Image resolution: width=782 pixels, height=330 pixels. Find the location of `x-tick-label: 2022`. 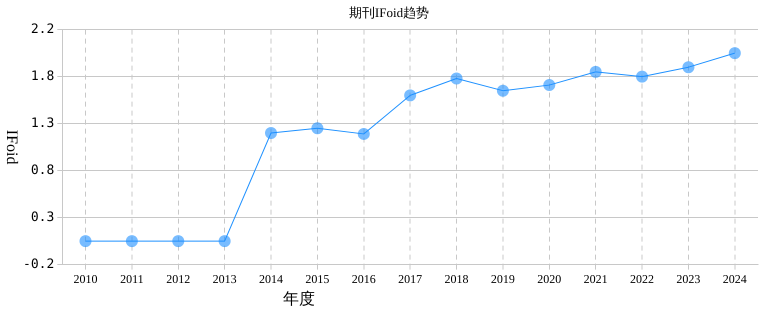

x-tick-label: 2022 is located at coordinates (642, 279).